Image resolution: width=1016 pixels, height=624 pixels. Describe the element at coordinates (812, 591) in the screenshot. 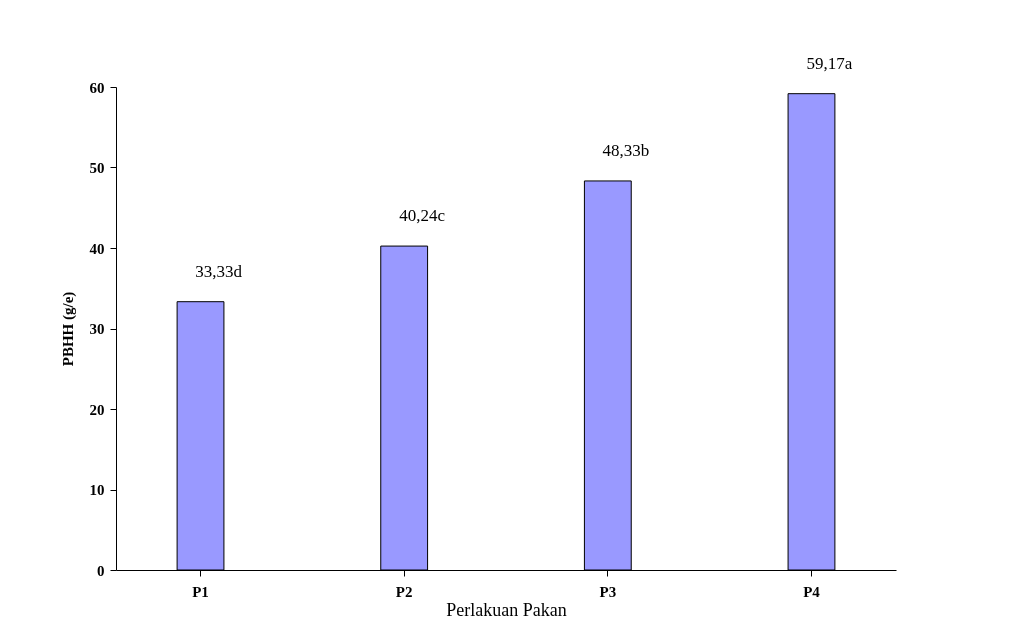

I see `x-tick-label: P4` at that location.